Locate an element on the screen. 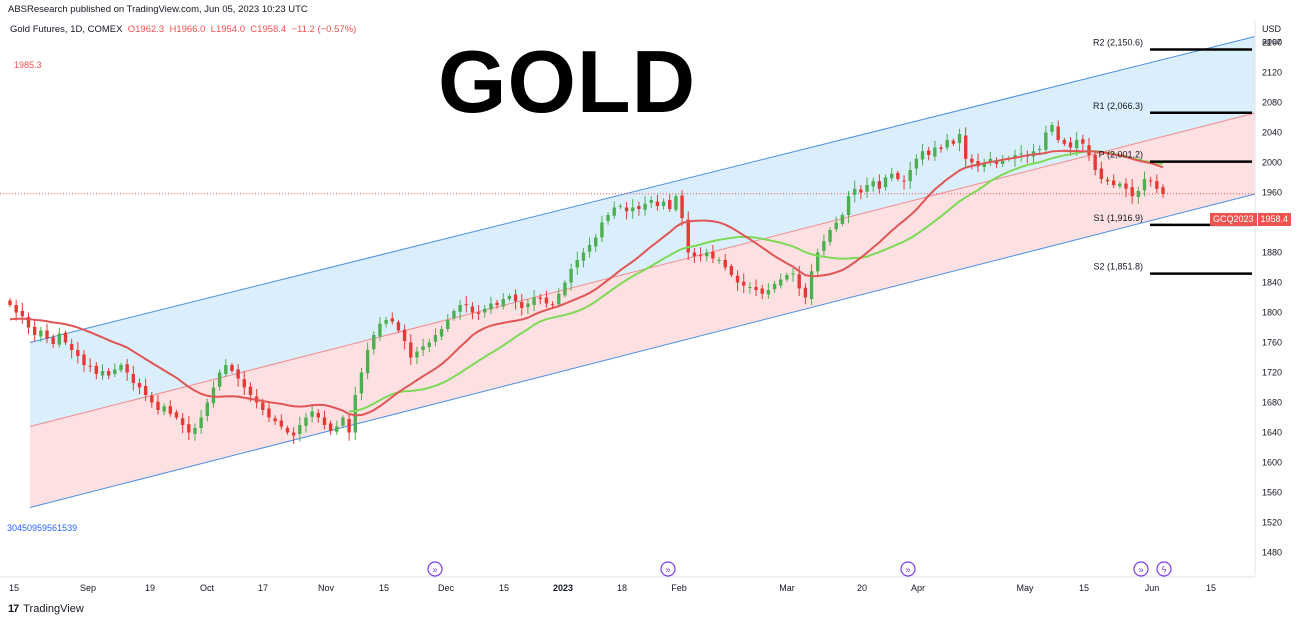 The image size is (1300, 623). event-lightning-icon is located at coordinates (1164, 569).